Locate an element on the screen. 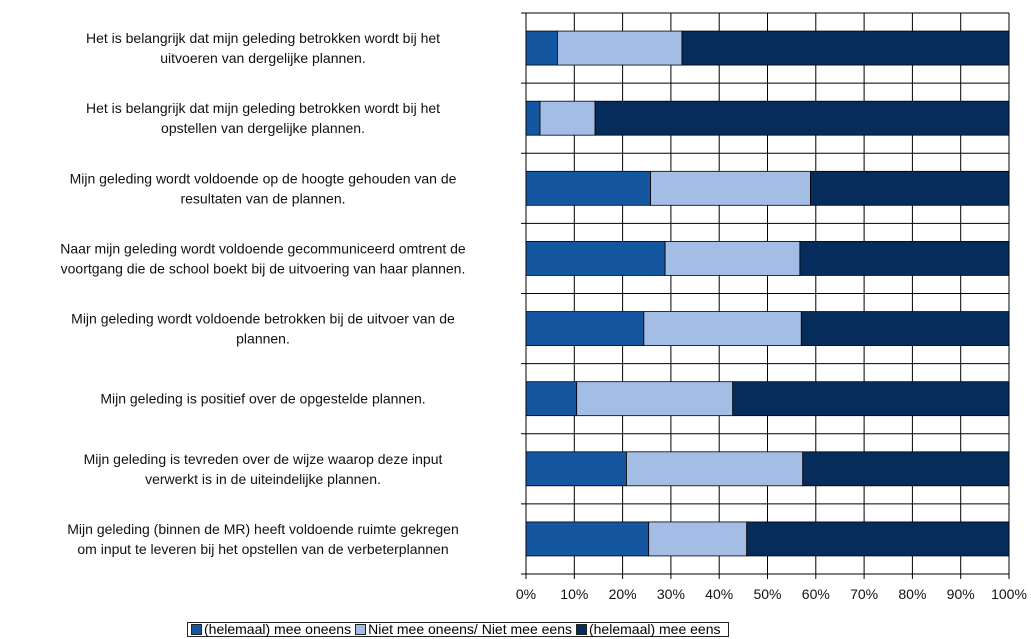  legend-item: (helemaal) mee oneens is located at coordinates (271, 629).